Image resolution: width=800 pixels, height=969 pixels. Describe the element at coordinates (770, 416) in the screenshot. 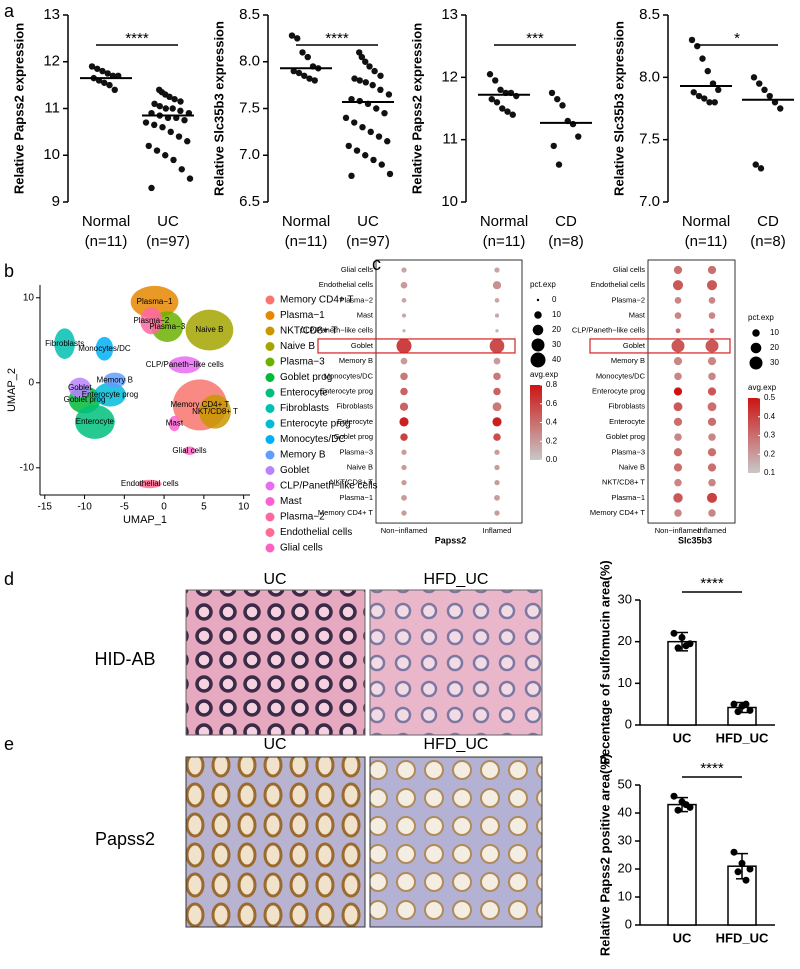

I see `colorbar-label: 0.4` at that location.